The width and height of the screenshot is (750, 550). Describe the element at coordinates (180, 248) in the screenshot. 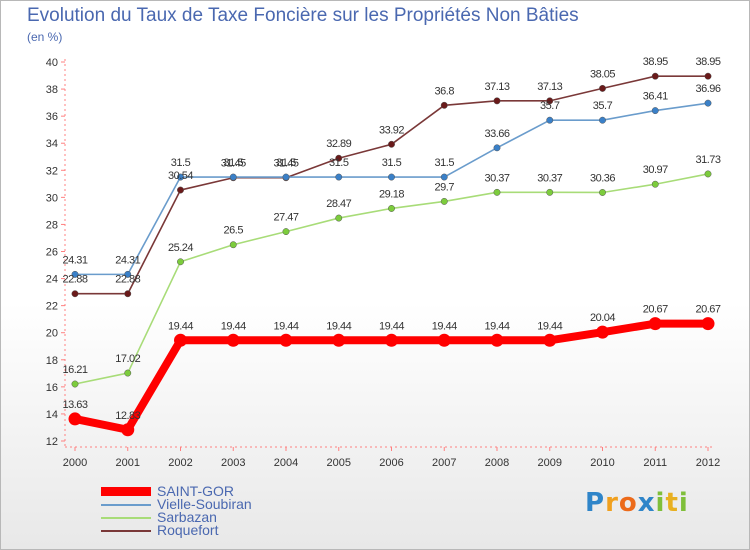

I see `data-label-sarbazan: 25.24` at that location.